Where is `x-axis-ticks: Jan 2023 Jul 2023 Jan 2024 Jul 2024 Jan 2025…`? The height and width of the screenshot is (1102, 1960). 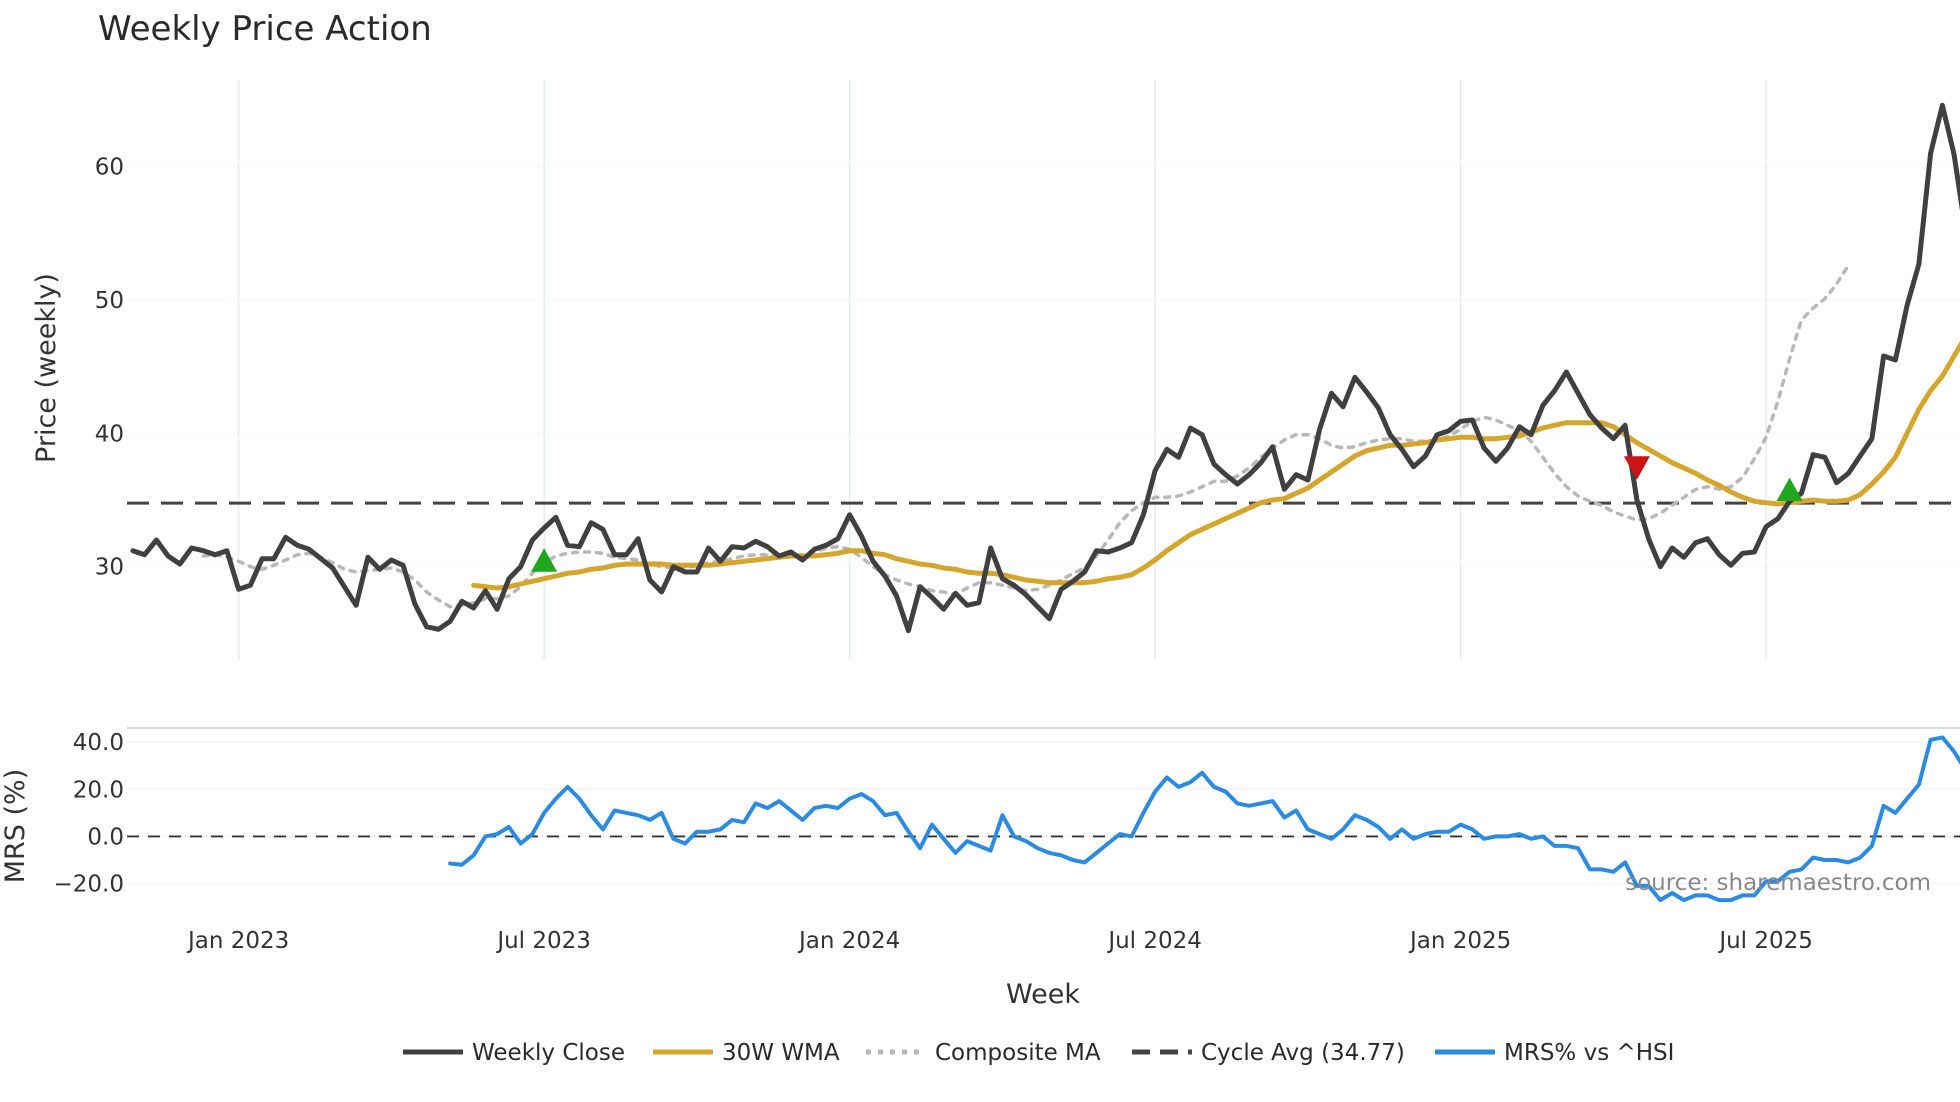 x-axis-ticks: Jan 2023 Jul 2023 Jan 2024 Jul 2024 Jan 2025… is located at coordinates (999, 941).